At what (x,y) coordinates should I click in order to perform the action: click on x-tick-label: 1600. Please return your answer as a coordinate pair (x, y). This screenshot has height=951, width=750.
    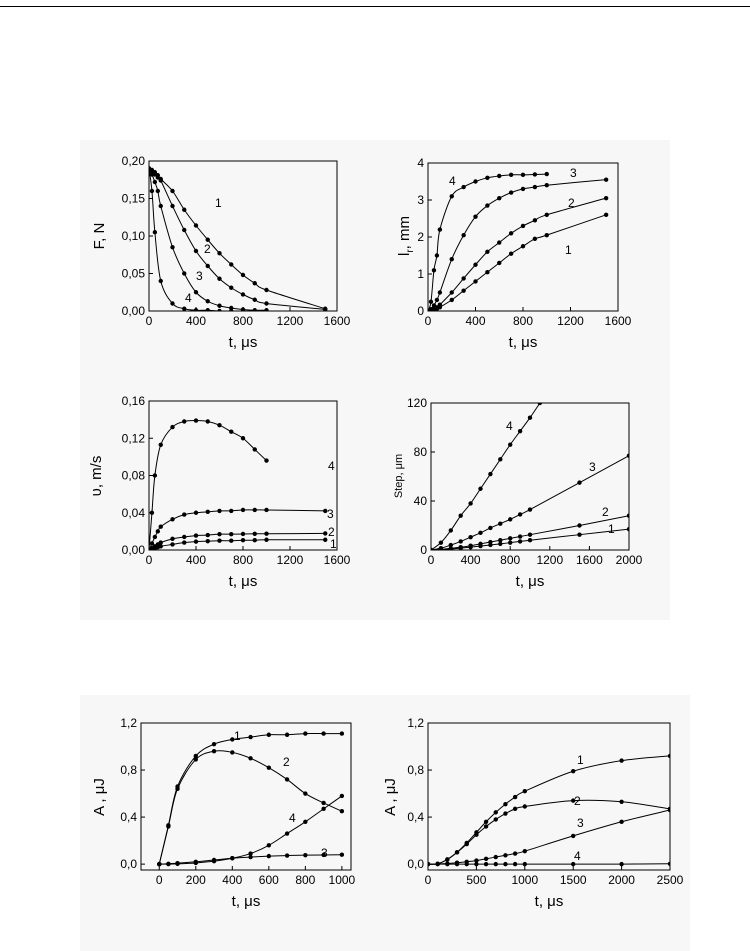
    Looking at the image, I should click on (589, 560).